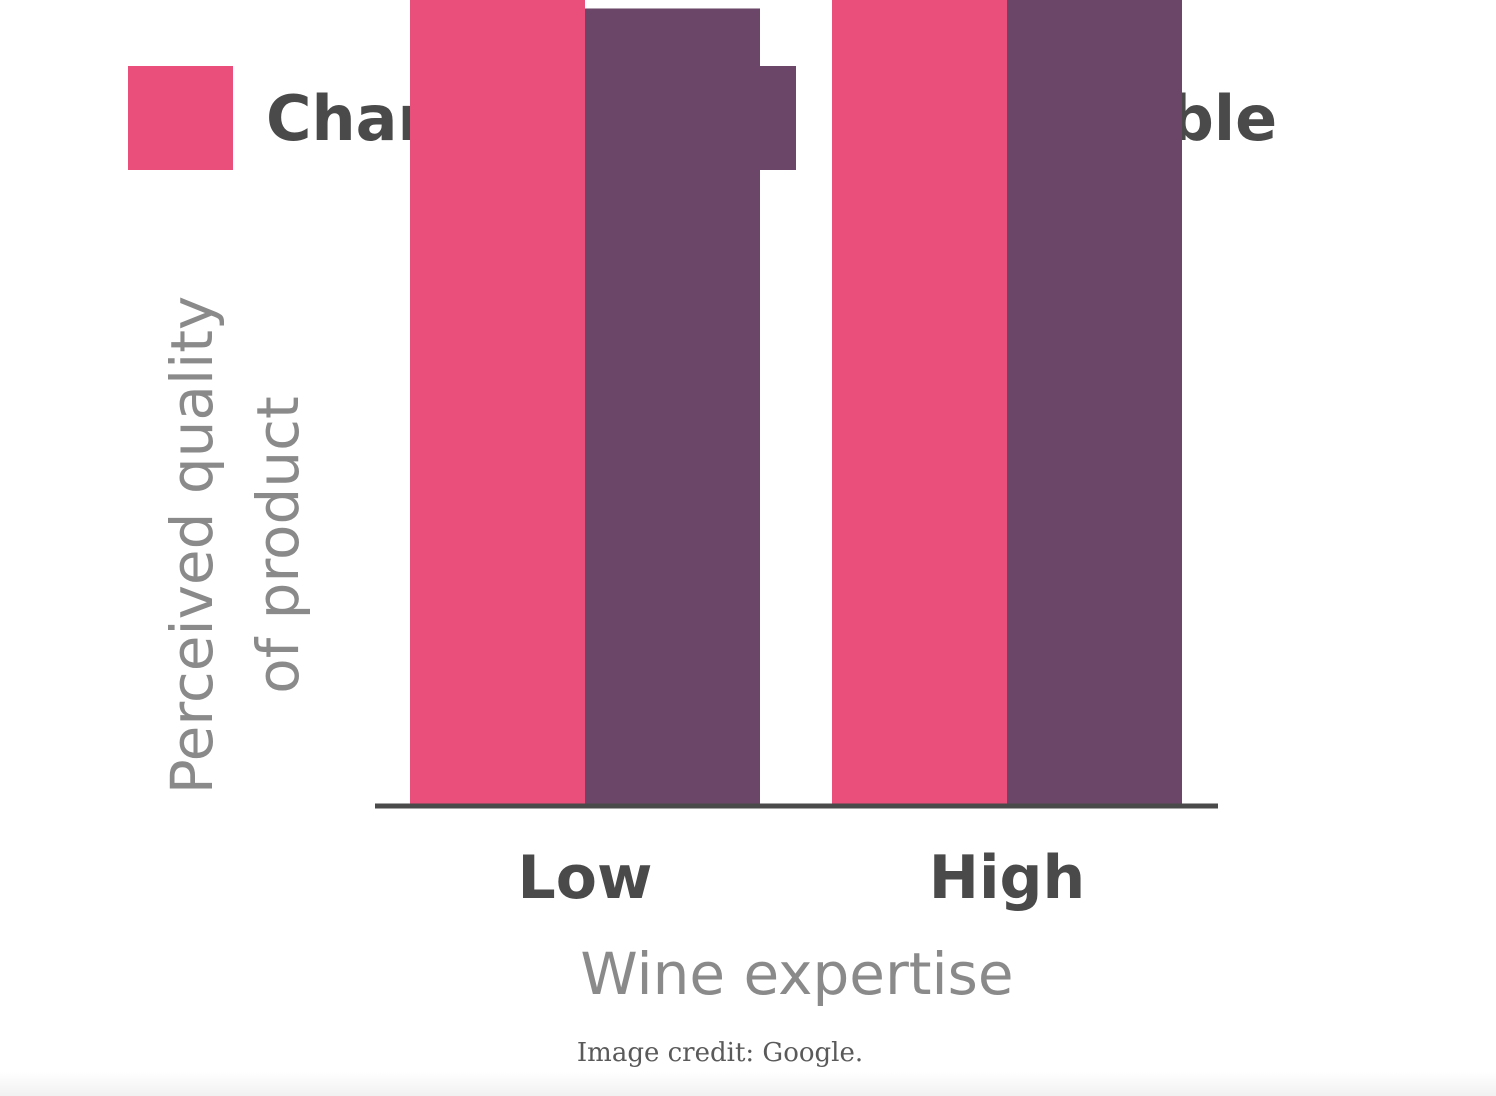 The image size is (1496, 1096). Describe the element at coordinates (802, 878) in the screenshot. I see `x-tick-labels: Low High` at that location.